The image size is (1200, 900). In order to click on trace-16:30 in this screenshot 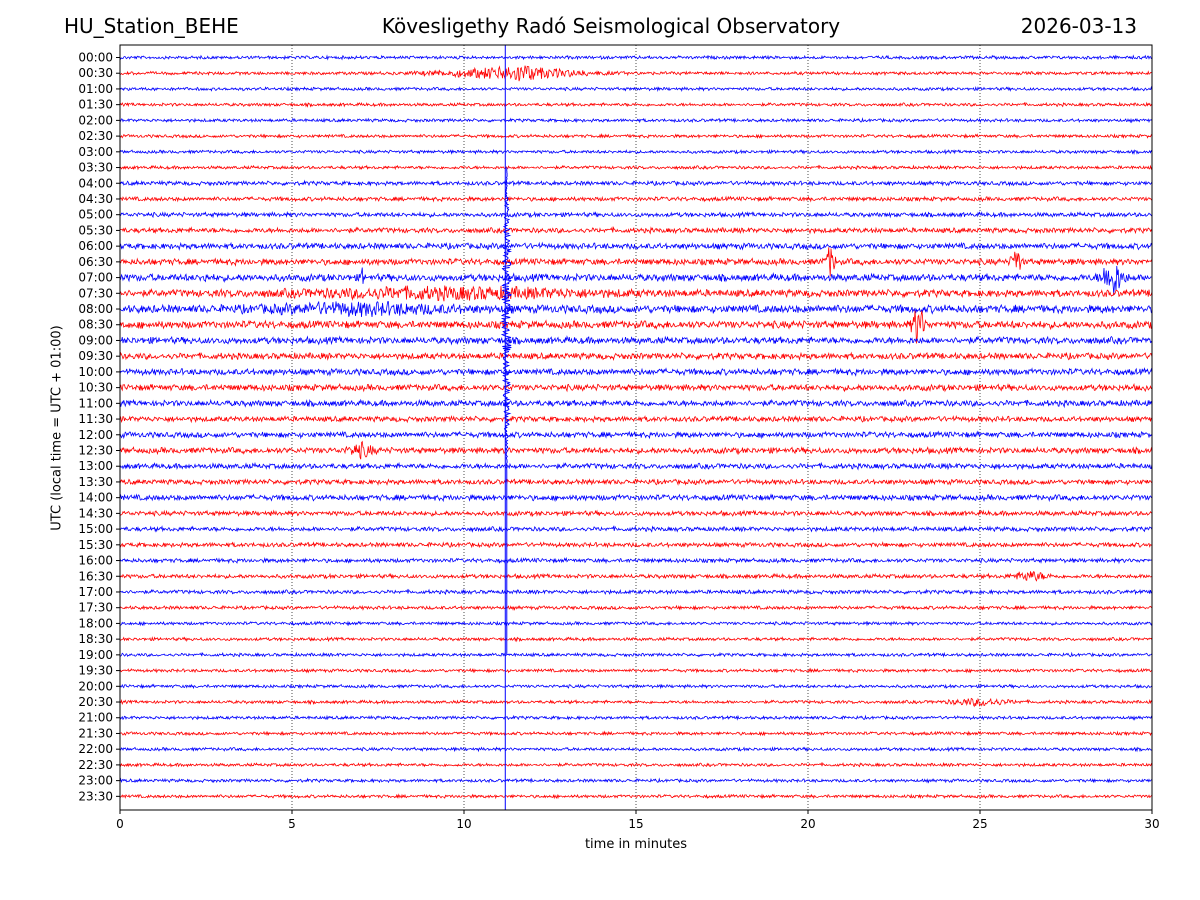, I will do `click(636, 576)`.